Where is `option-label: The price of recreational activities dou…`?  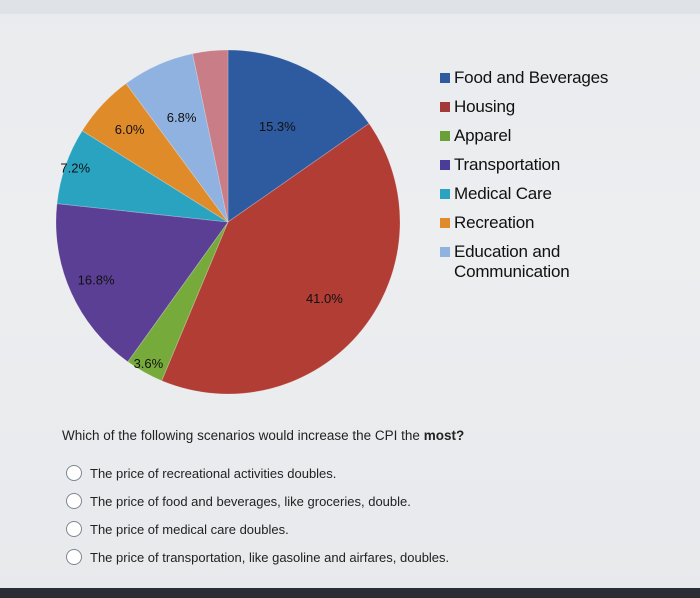 option-label: The price of recreational activities dou… is located at coordinates (213, 473).